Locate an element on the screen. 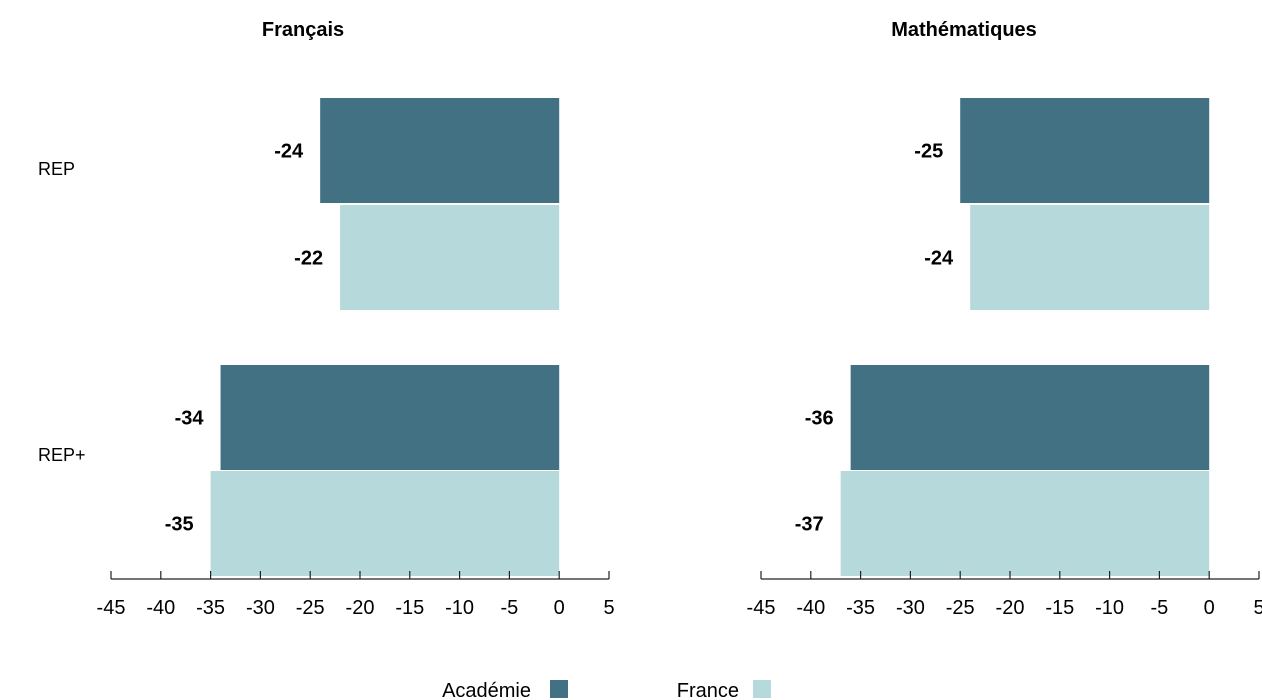 This screenshot has height=700, width=1262. category-label: REP+ is located at coordinates (62, 455).